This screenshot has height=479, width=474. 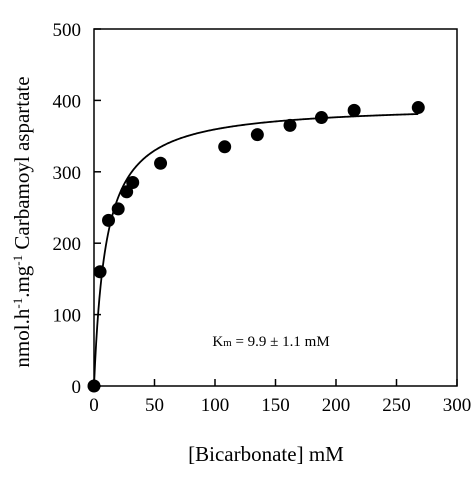 What do you see at coordinates (67, 30) in the screenshot?
I see `y-tick-label: 500` at bounding box center [67, 30].